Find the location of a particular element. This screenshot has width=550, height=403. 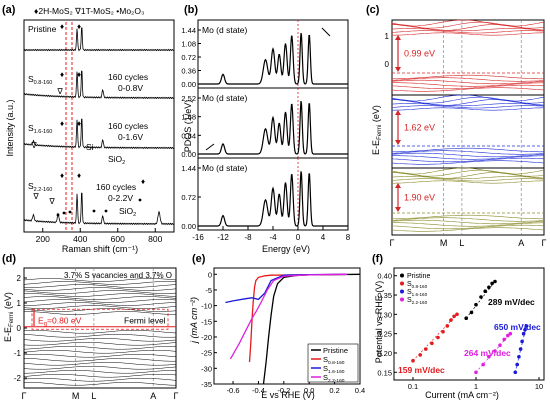

y-tick-label: 0.00 is located at coordinates (188, 226).